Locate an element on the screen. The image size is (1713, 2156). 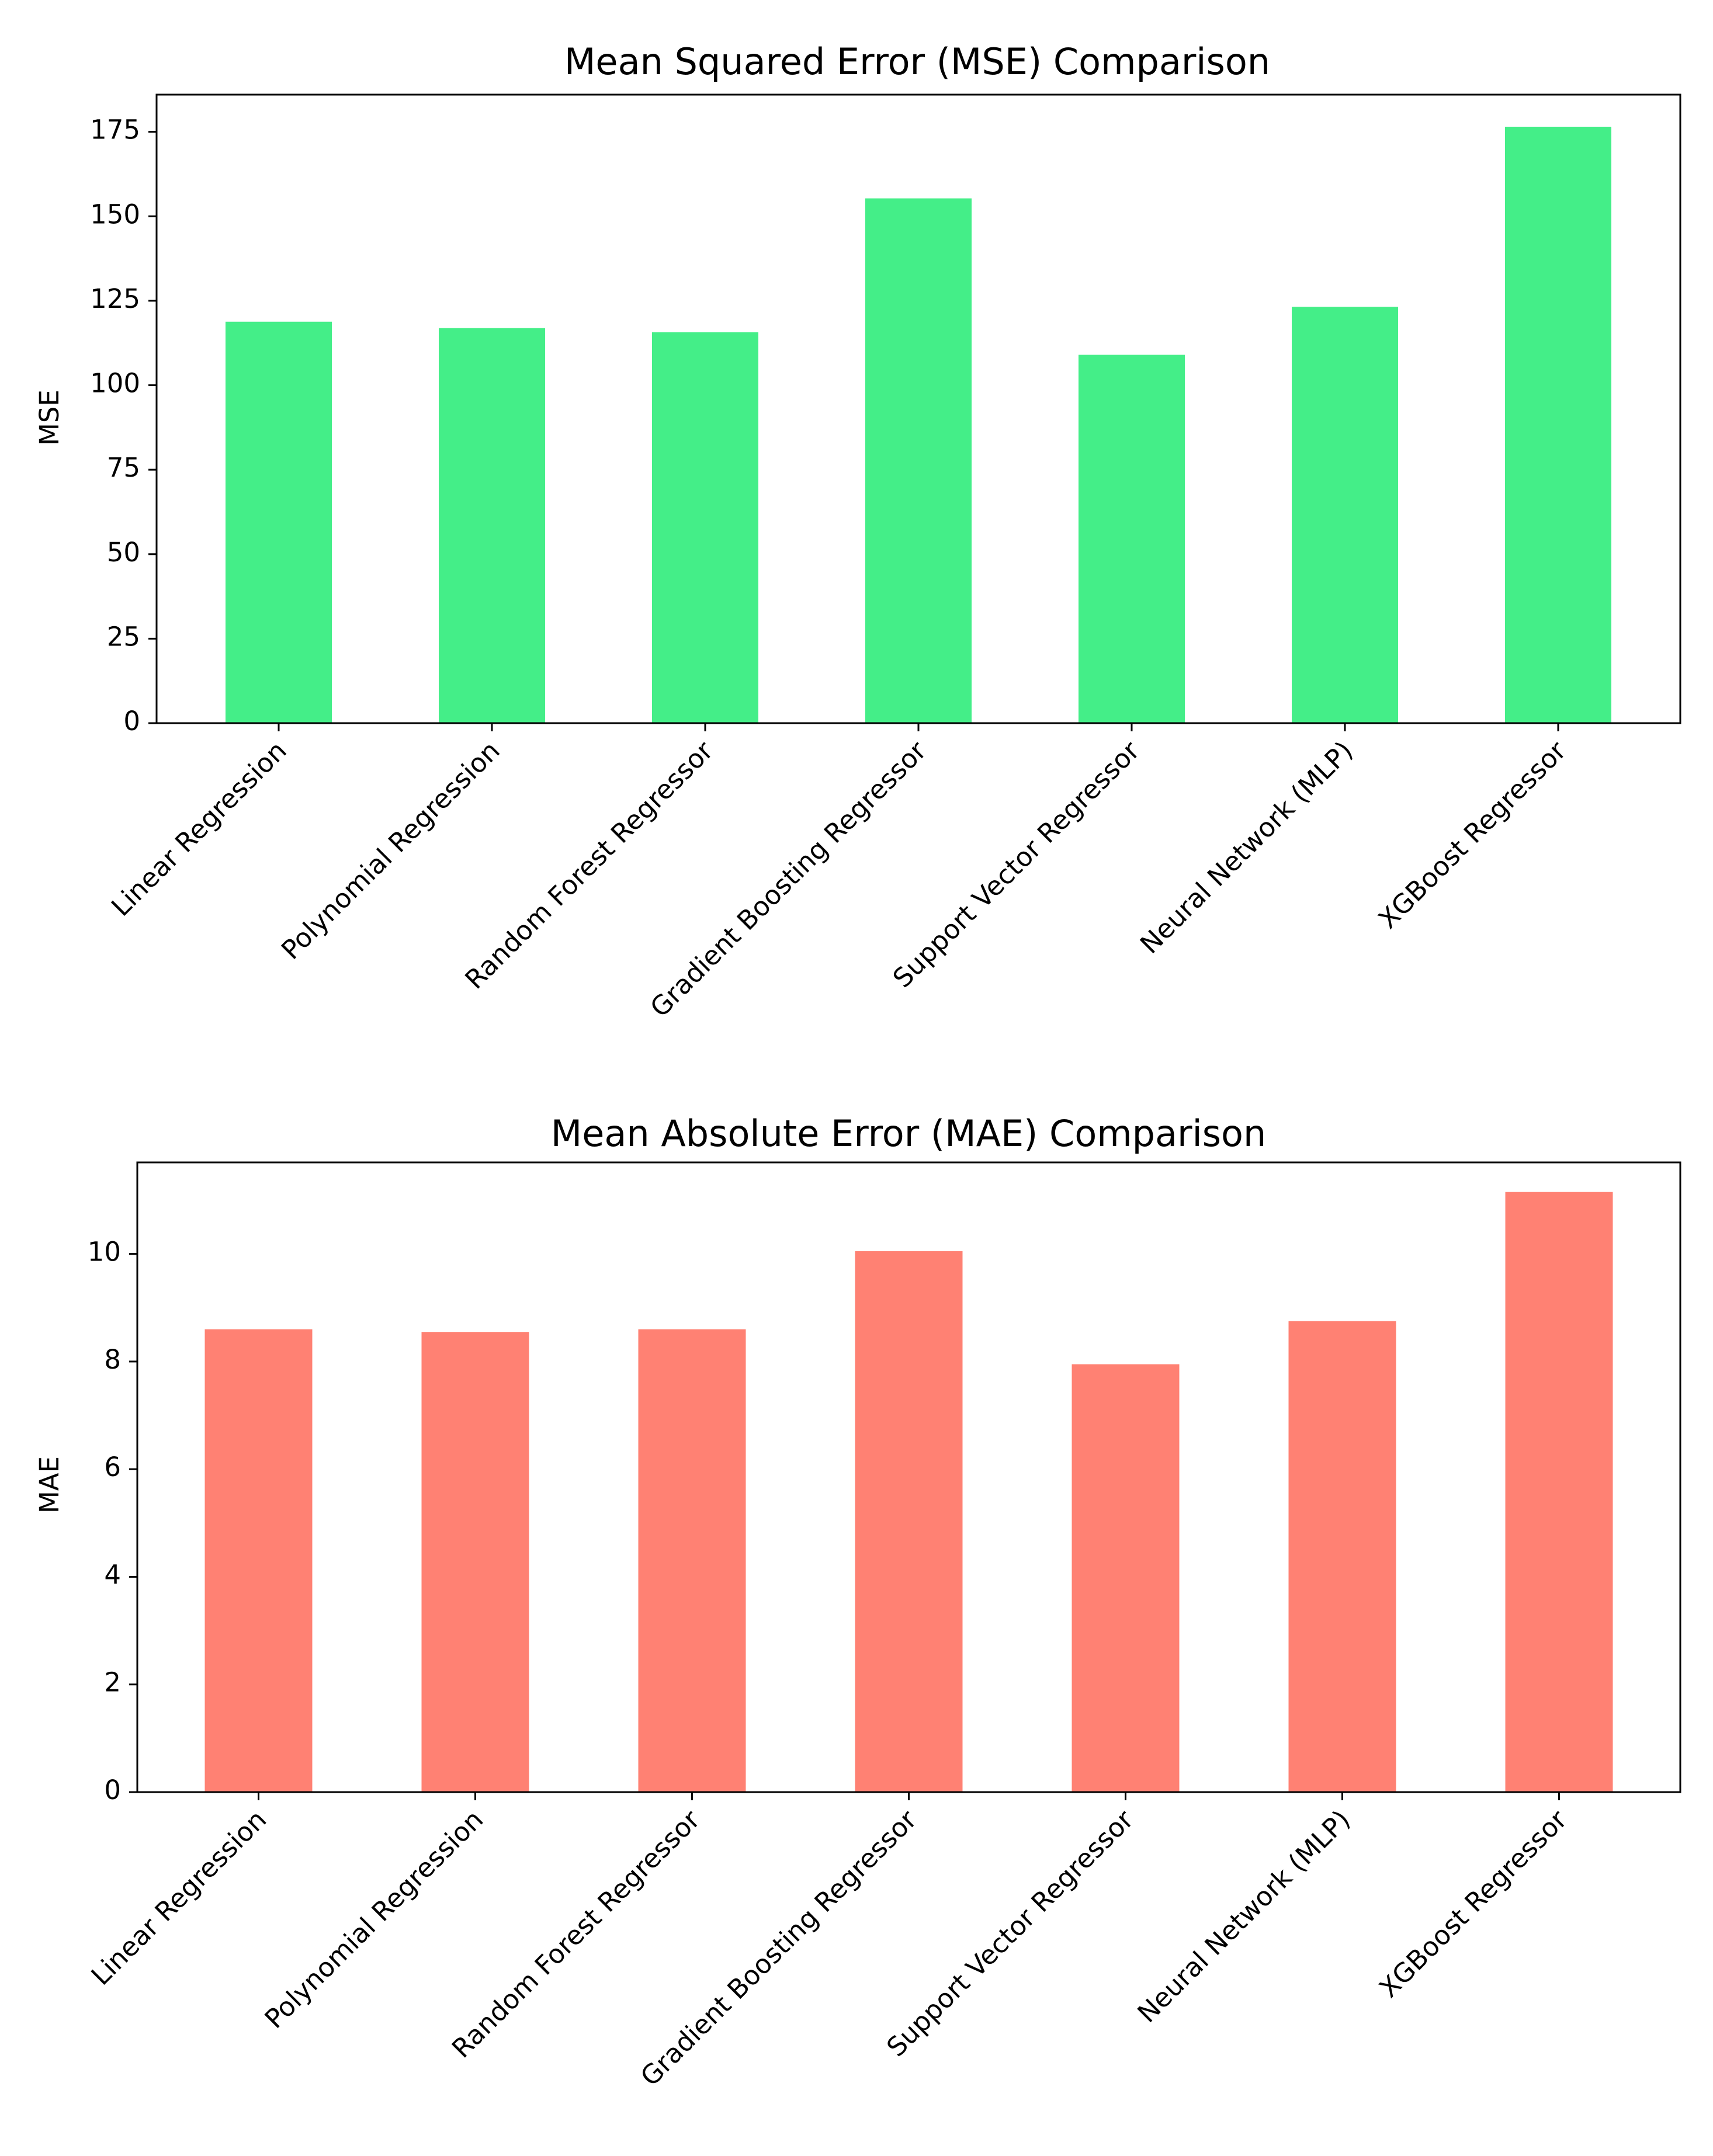
mse-x-tick-label: Linear Regression is located at coordinates (199, 828).